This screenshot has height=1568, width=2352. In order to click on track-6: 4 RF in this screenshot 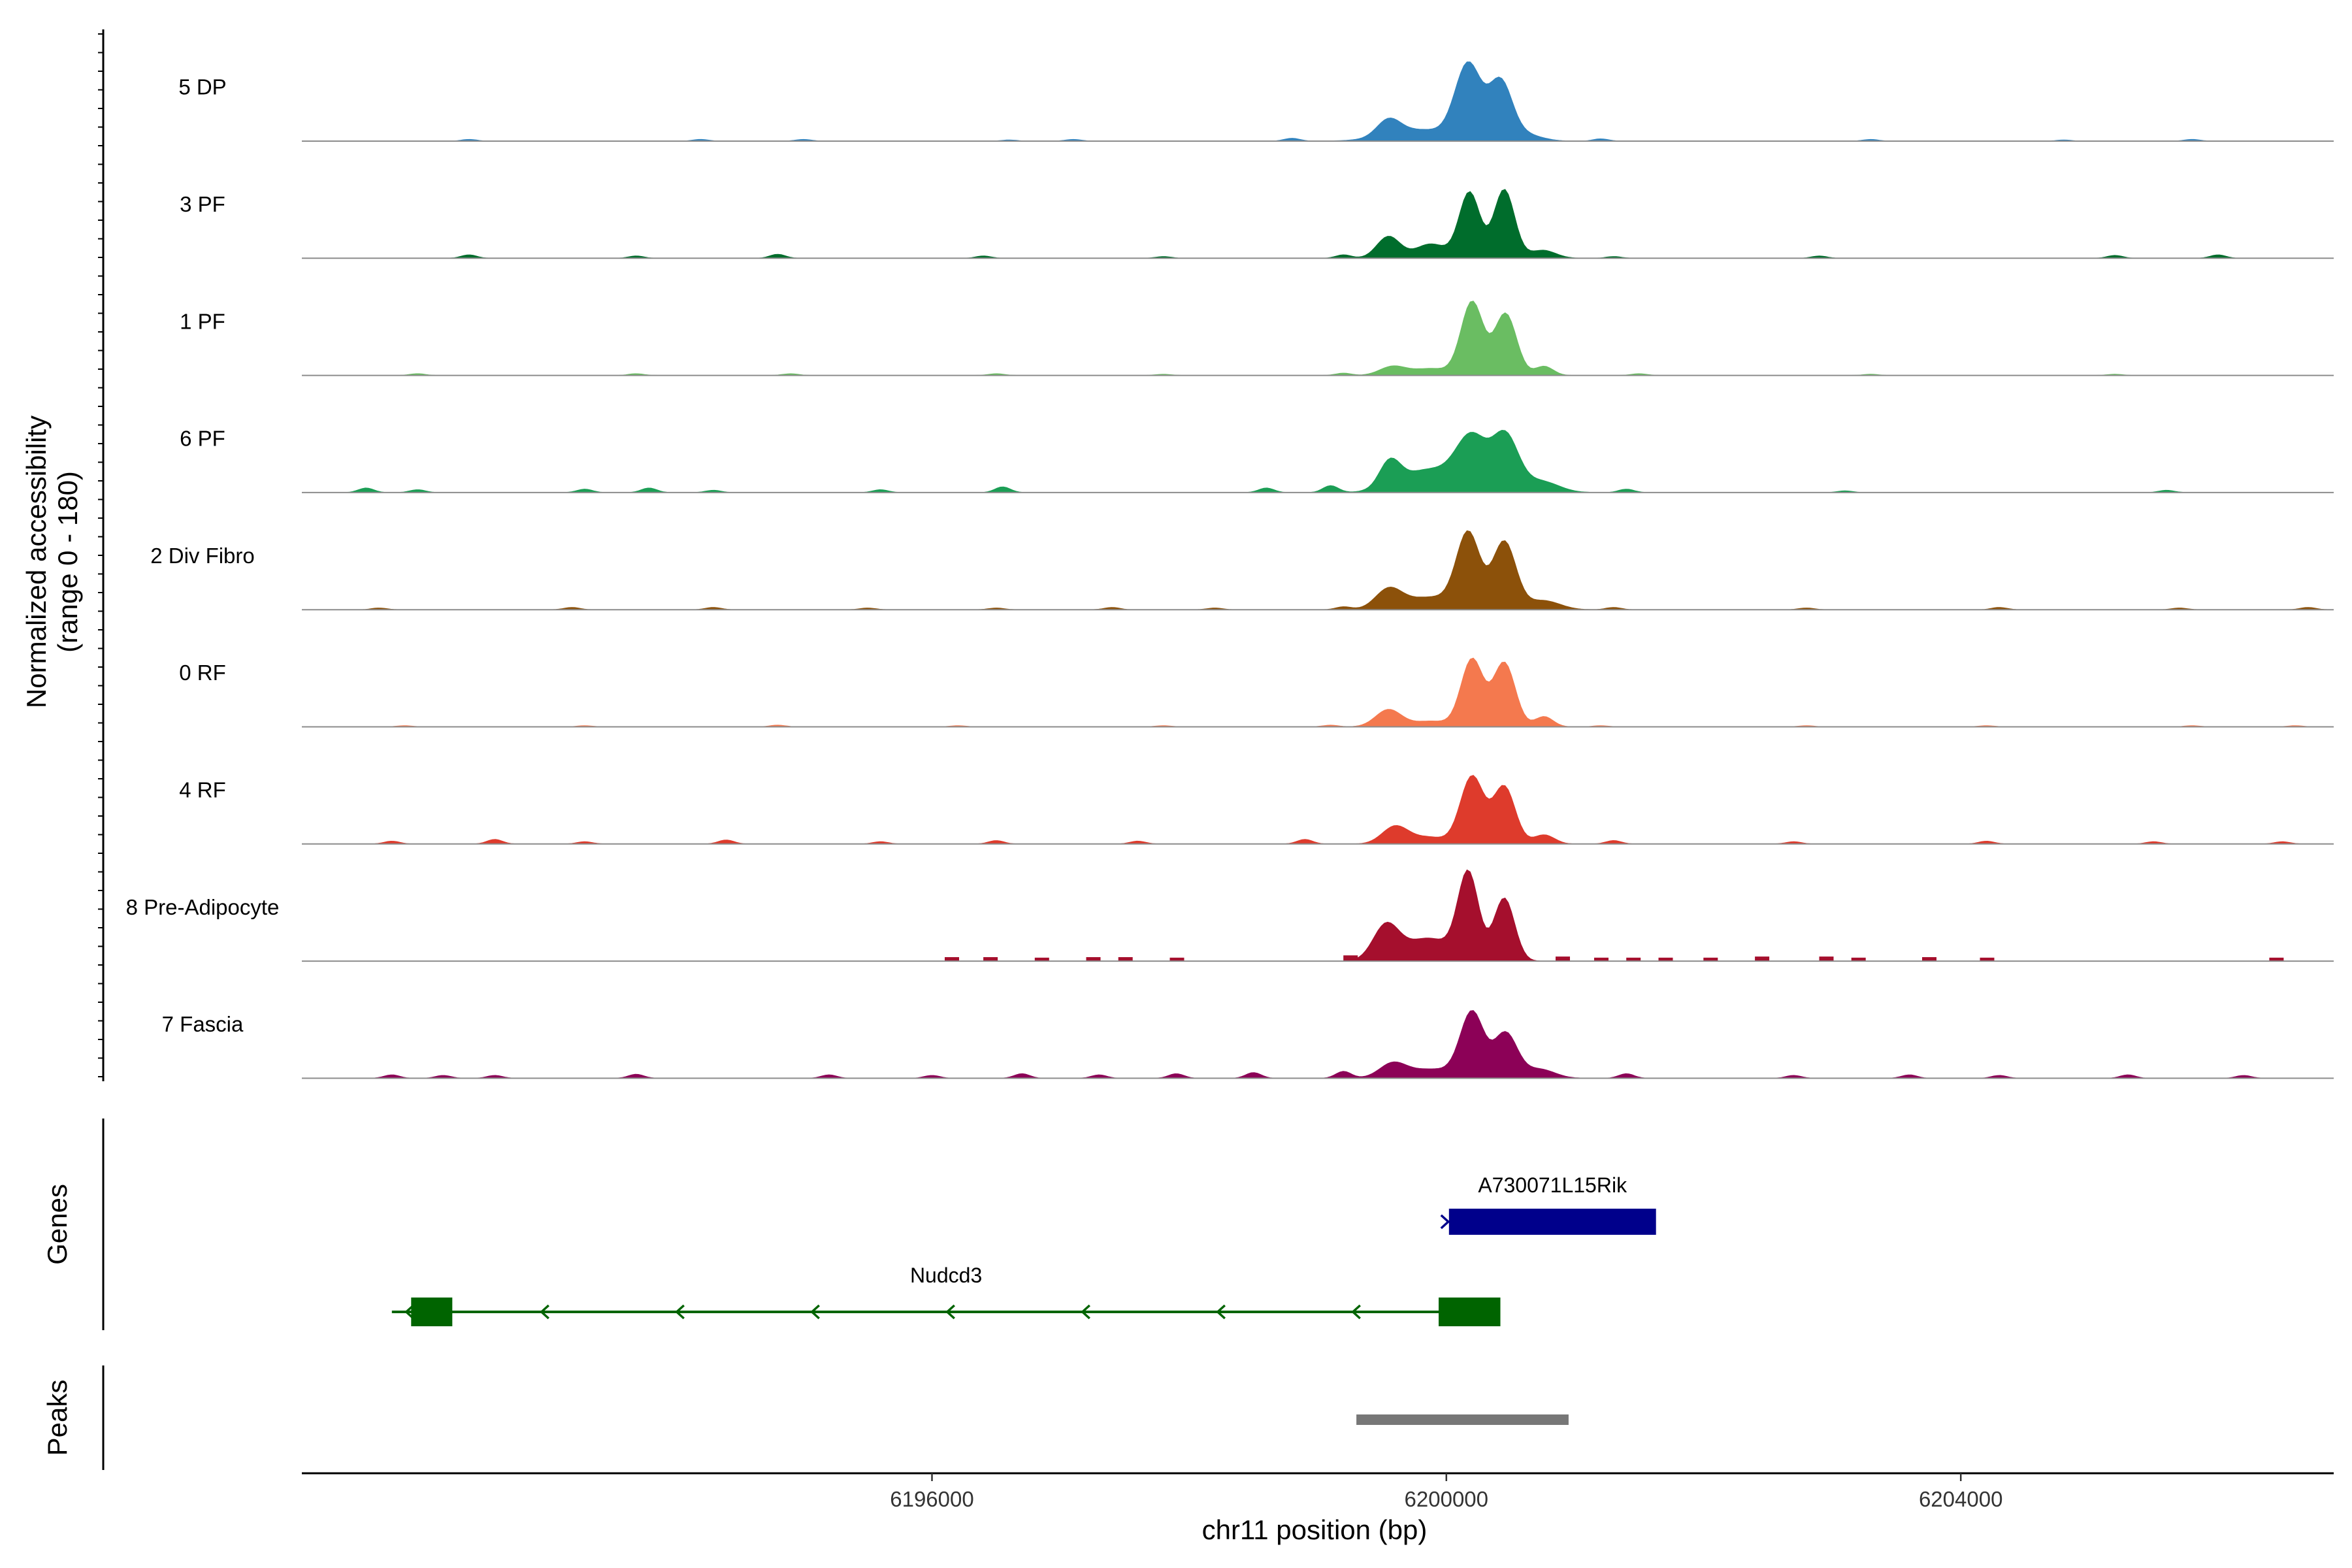, I will do `click(1256, 810)`.